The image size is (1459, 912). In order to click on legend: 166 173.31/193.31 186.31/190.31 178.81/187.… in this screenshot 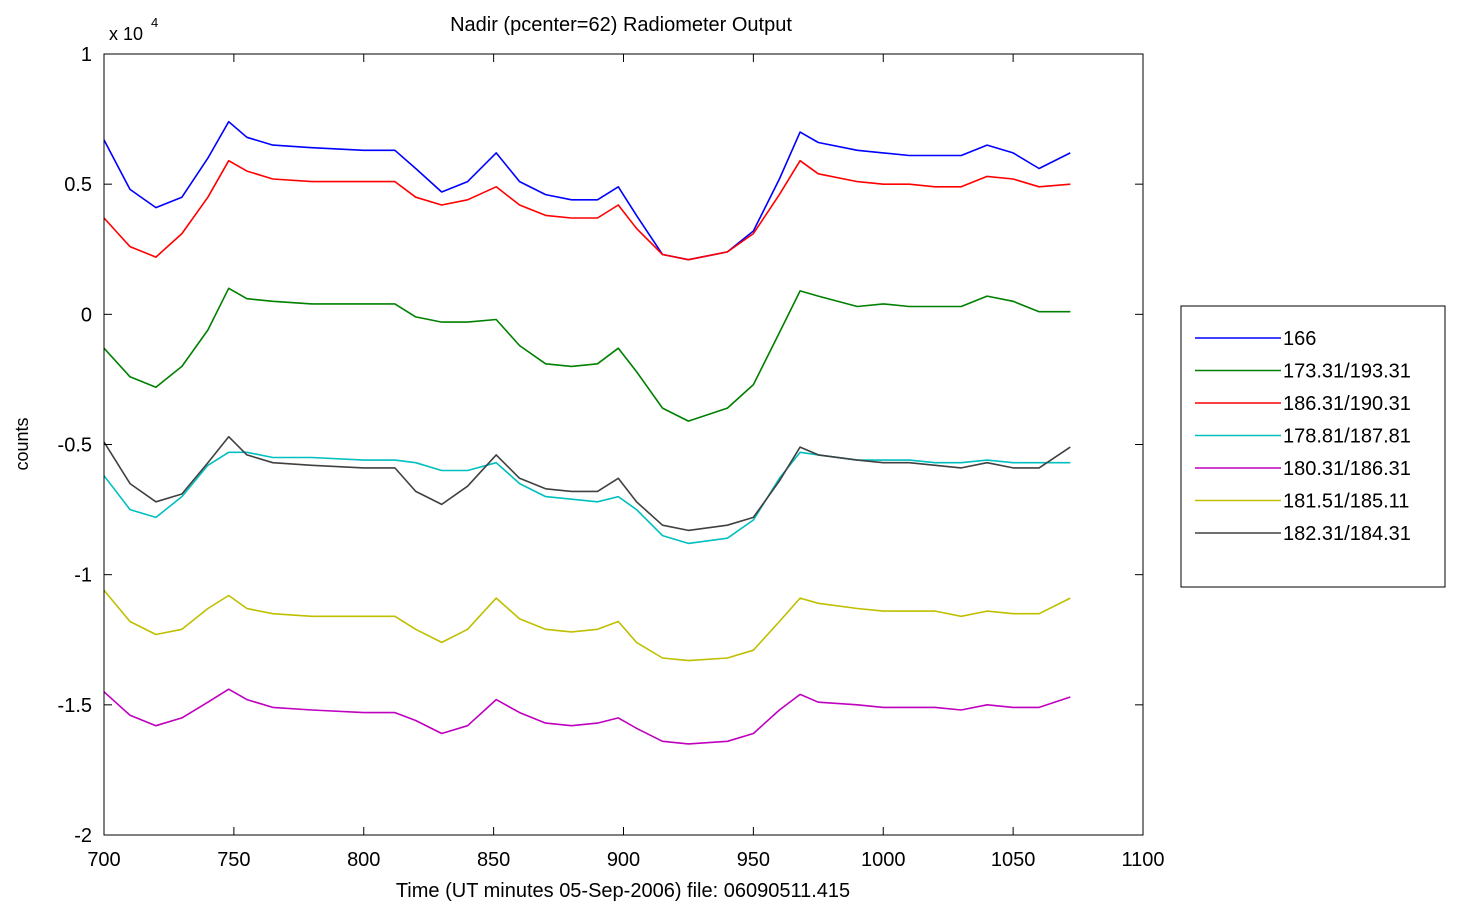, I will do `click(1313, 446)`.